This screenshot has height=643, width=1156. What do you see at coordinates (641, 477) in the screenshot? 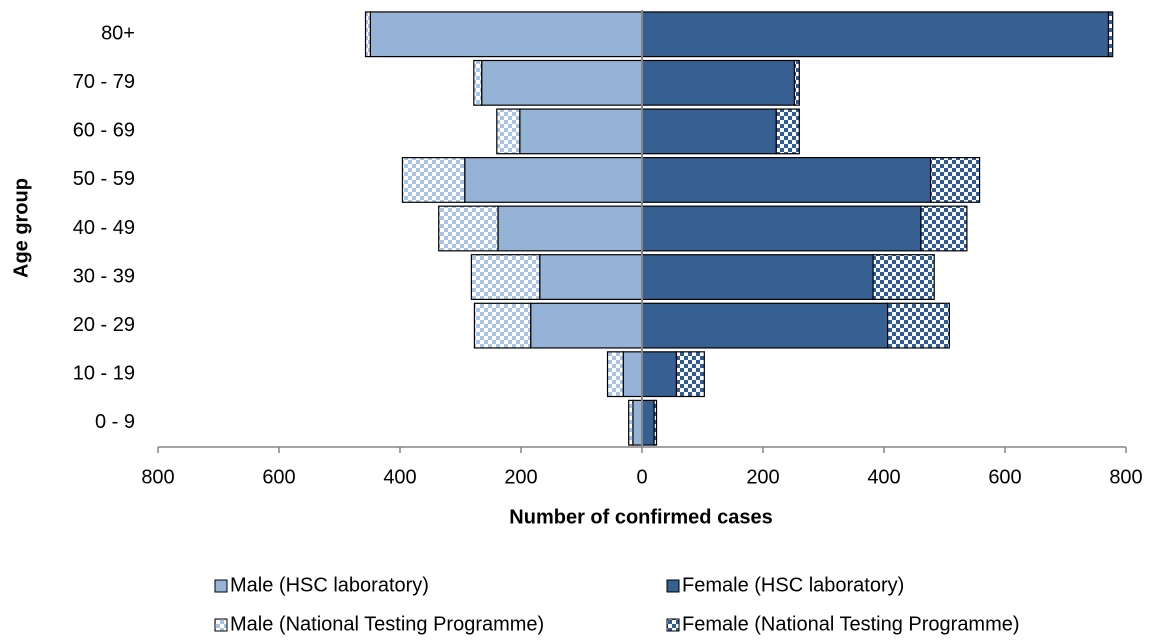
I see `x-tick-label: 0` at bounding box center [641, 477].